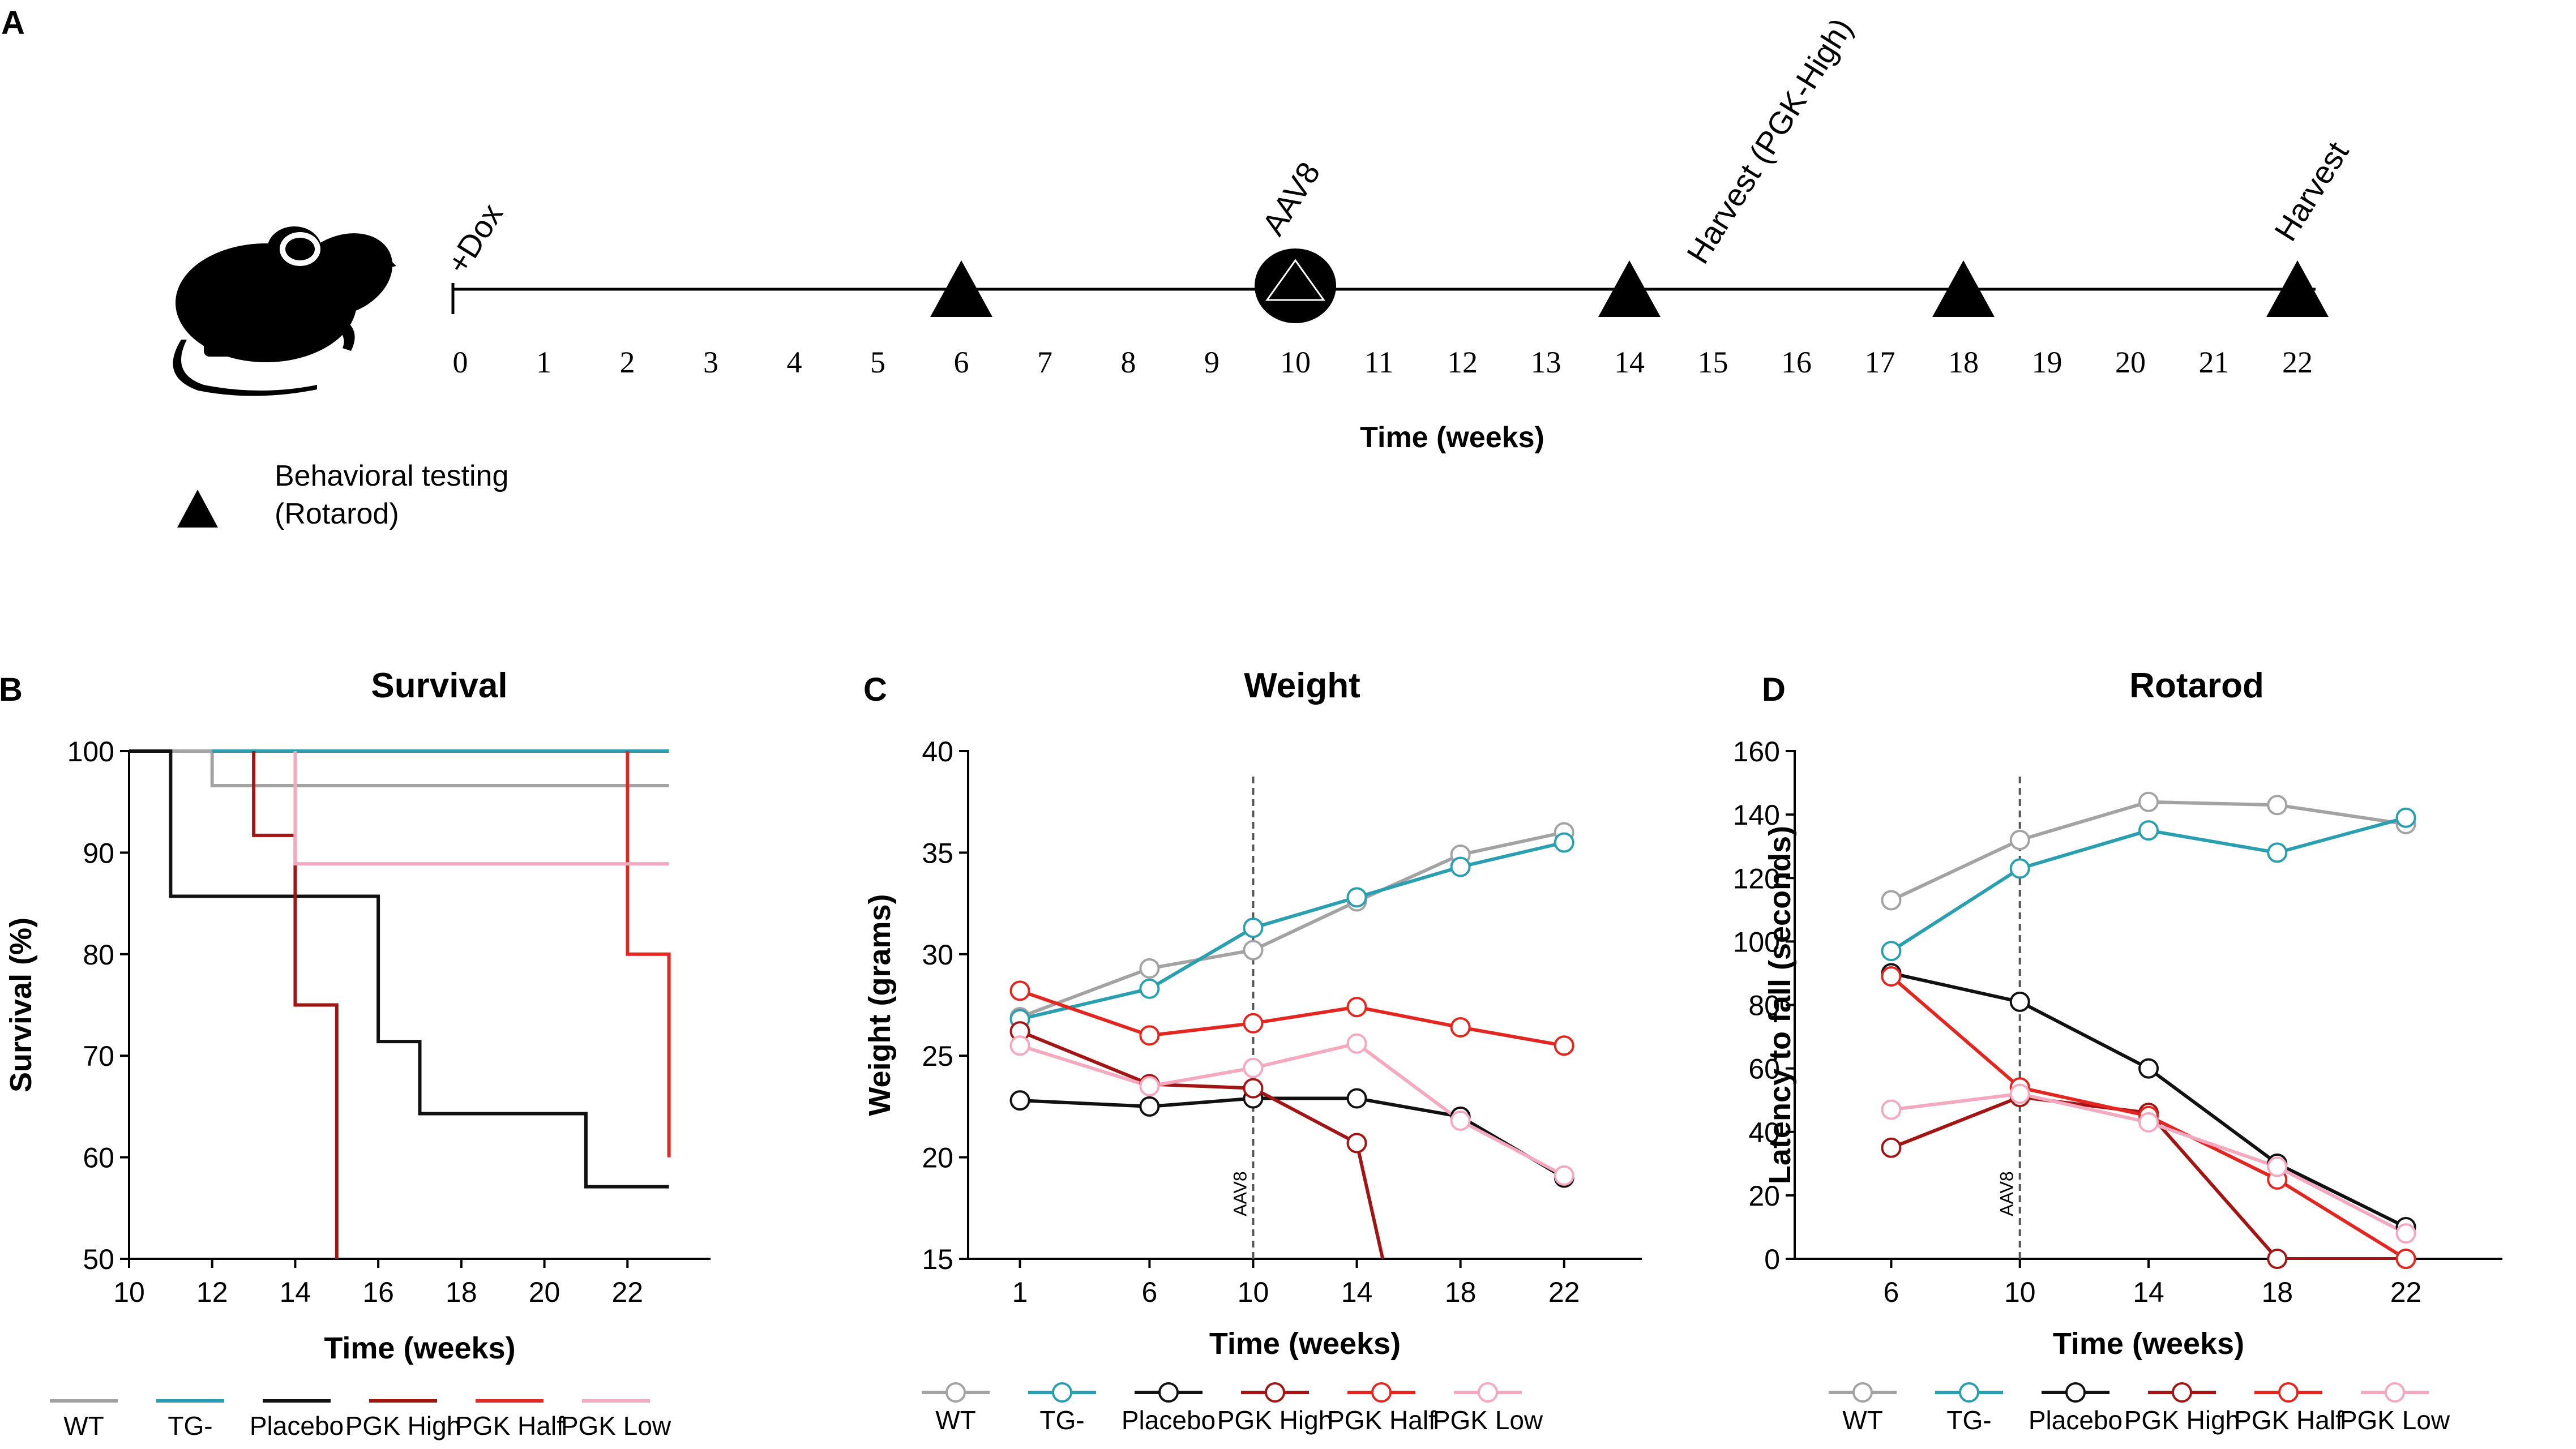  I want to click on x-tick-label: 6, so click(1891, 1292).